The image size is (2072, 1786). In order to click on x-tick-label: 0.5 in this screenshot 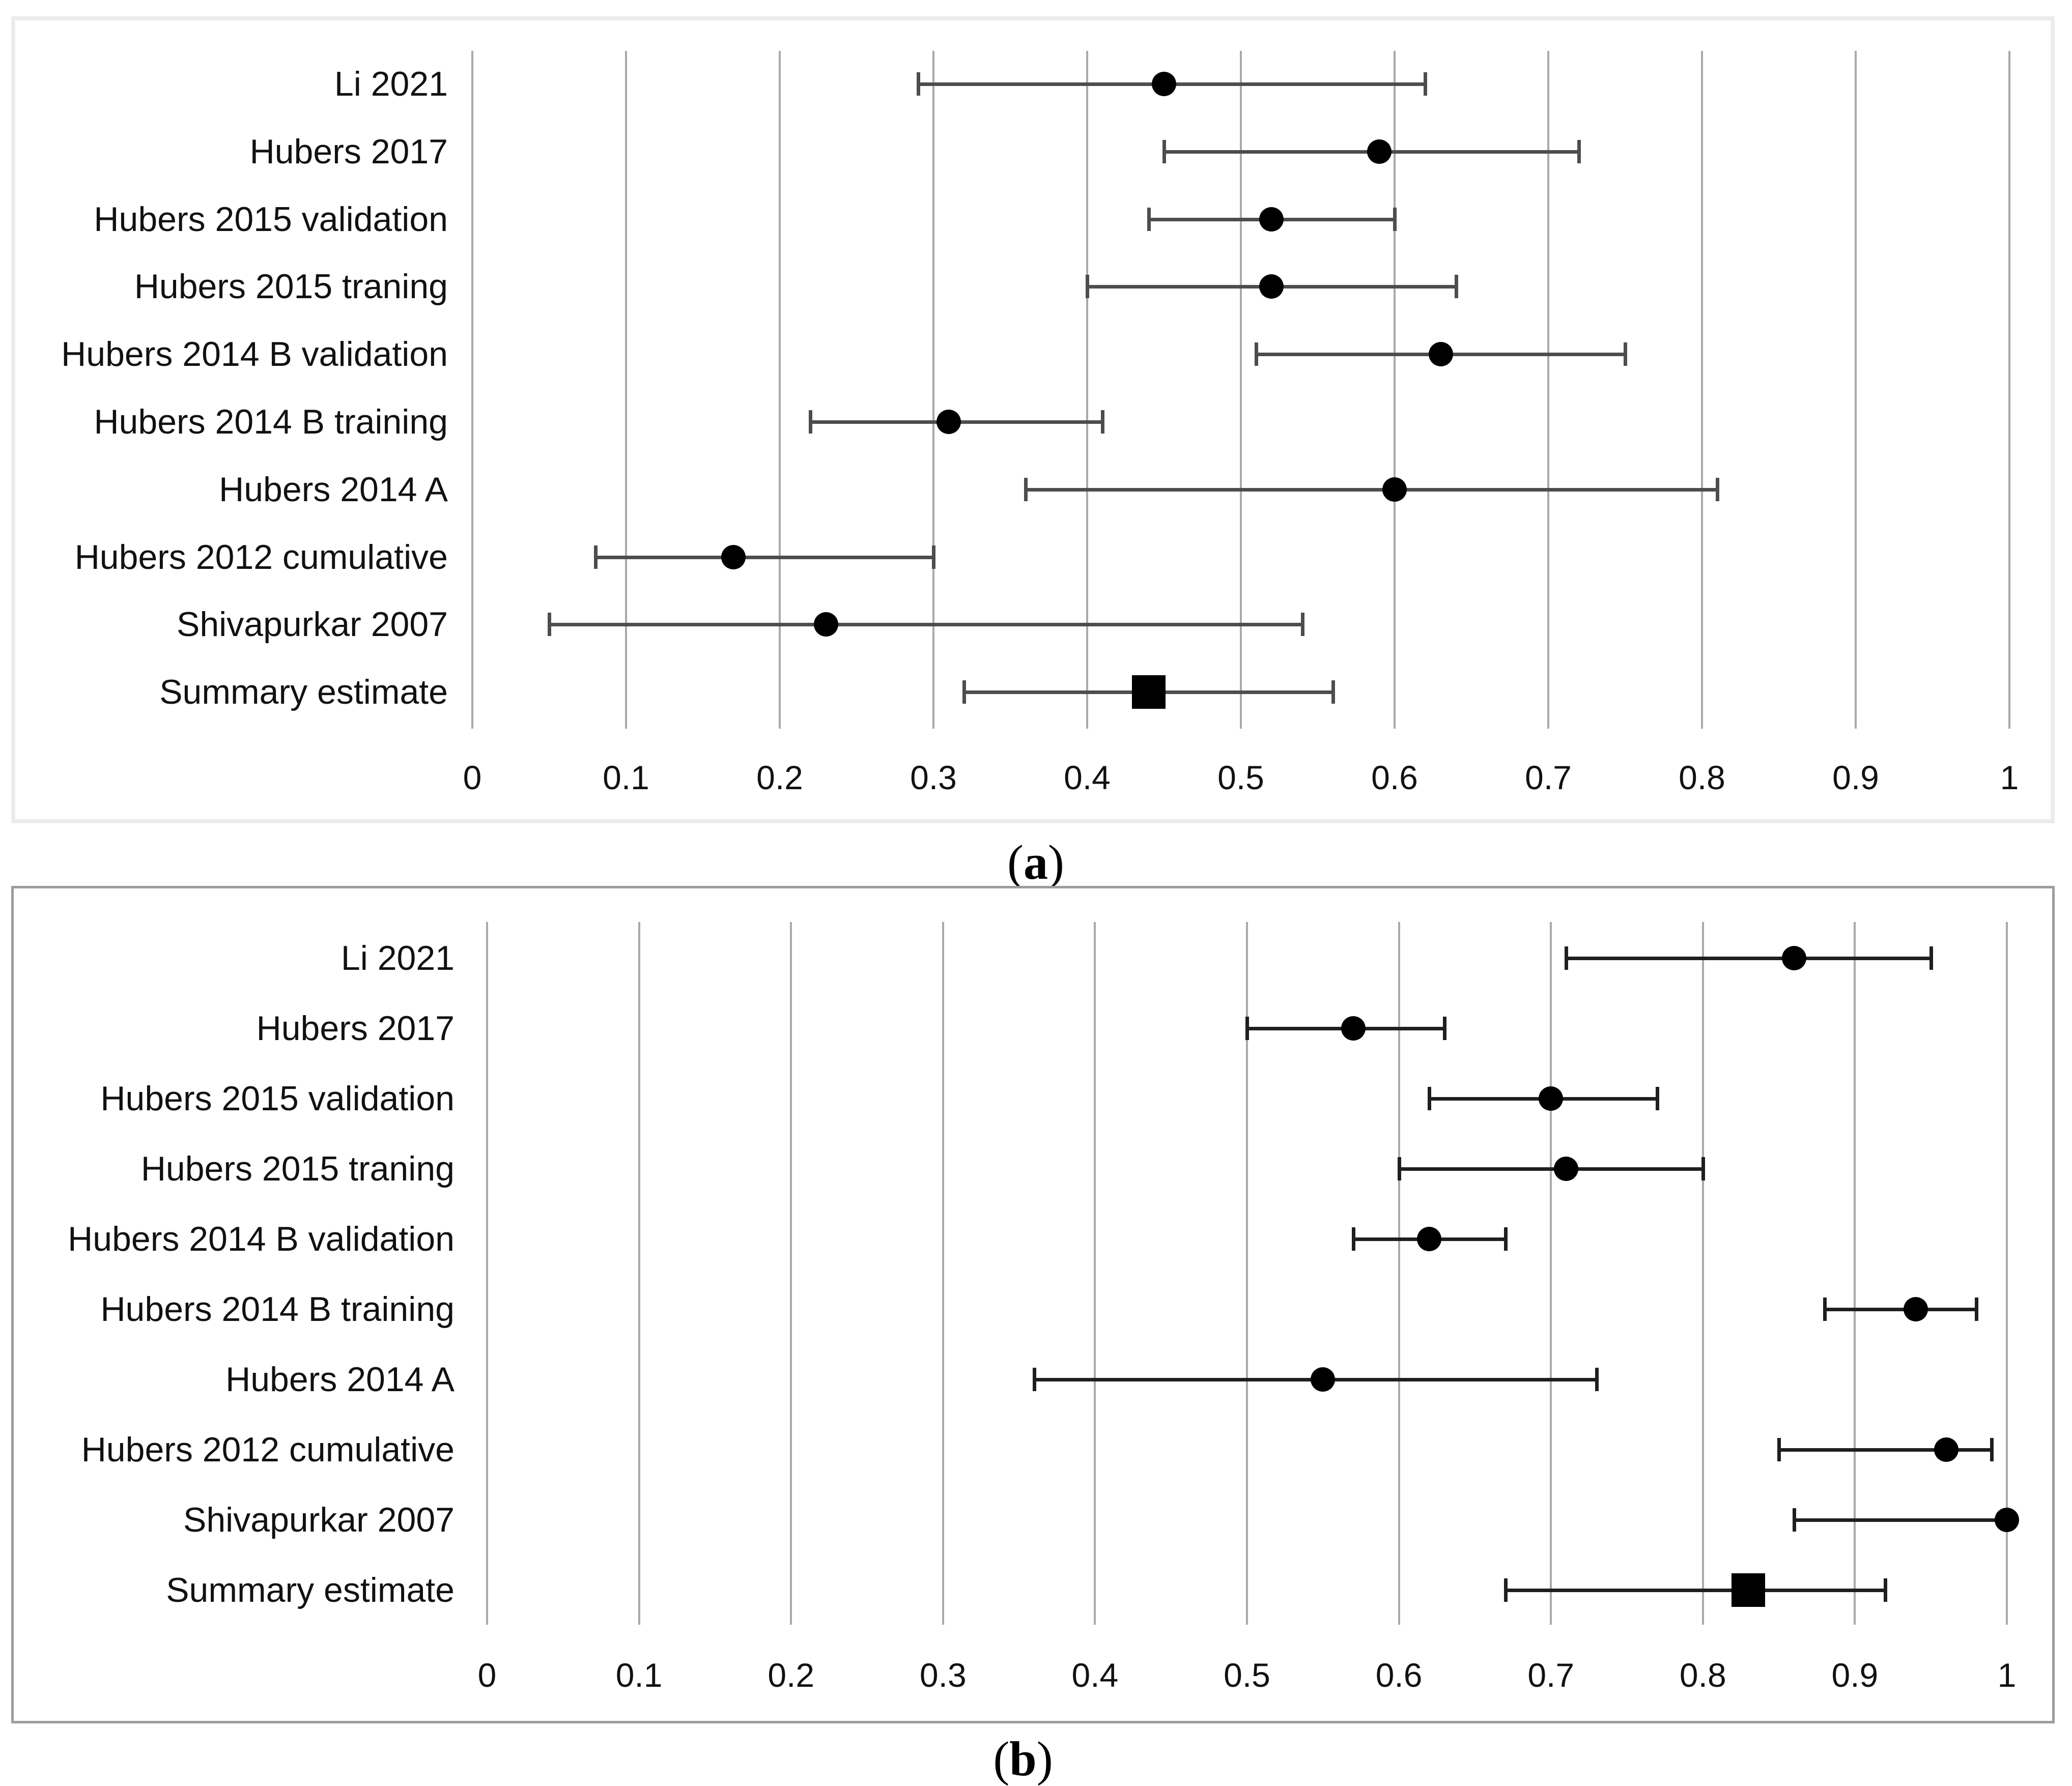, I will do `click(1240, 778)`.